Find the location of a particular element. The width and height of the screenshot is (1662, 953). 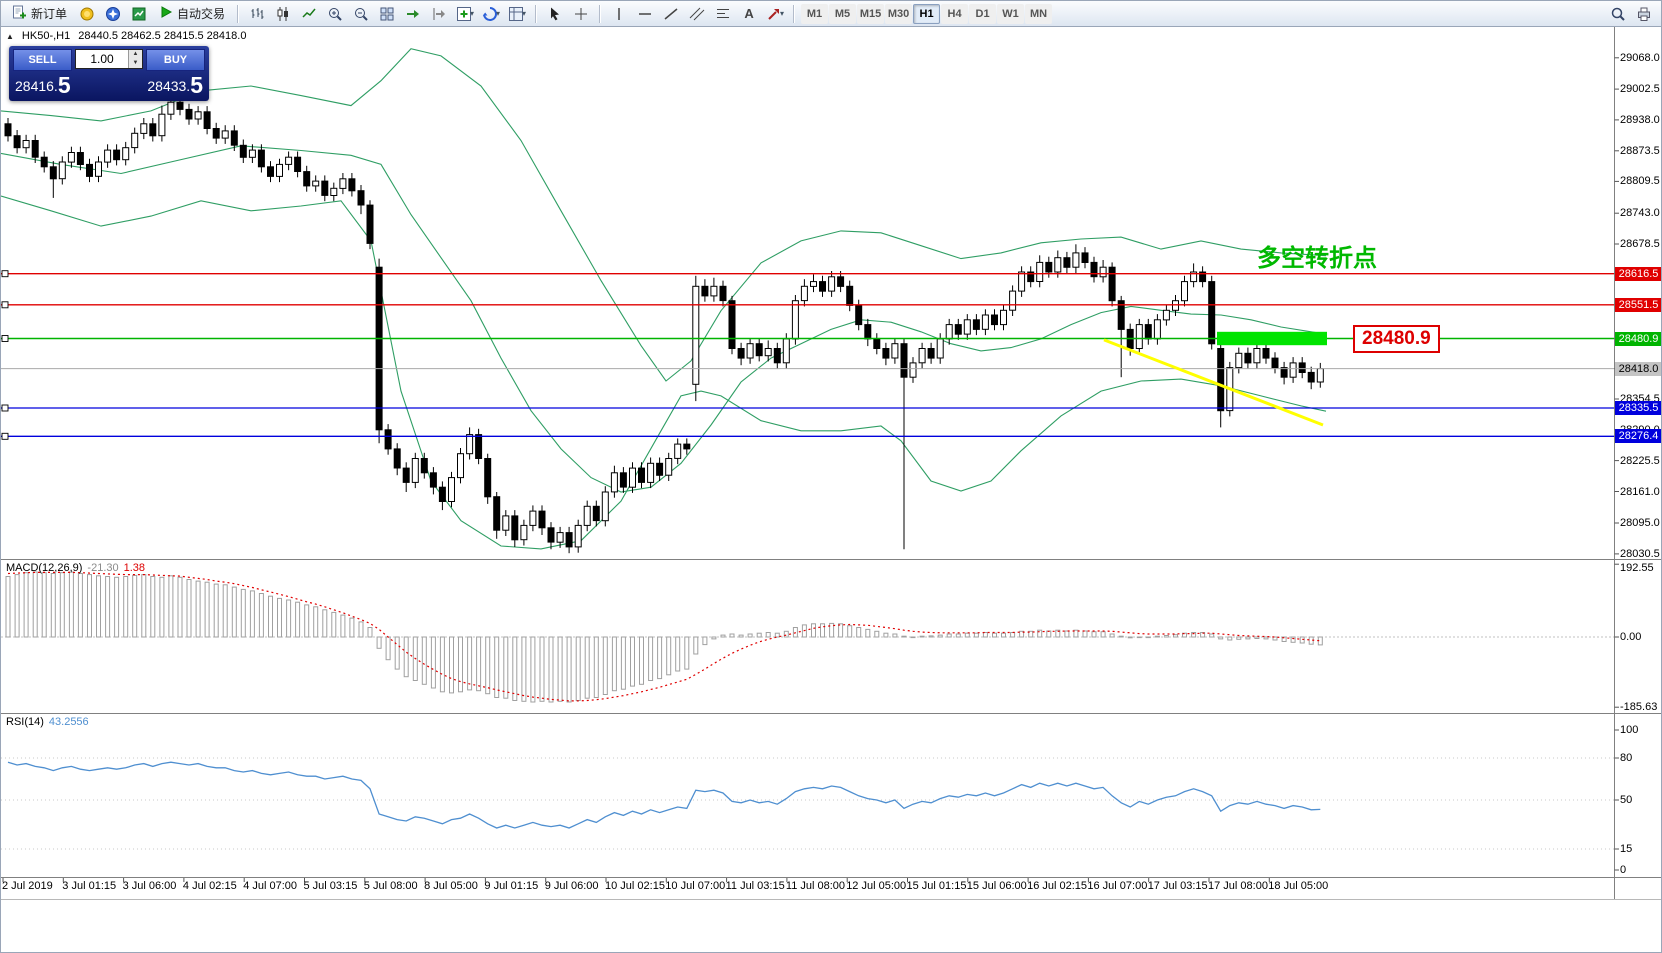

time-axis-label: 3 Jul 01:15 is located at coordinates (89, 886).